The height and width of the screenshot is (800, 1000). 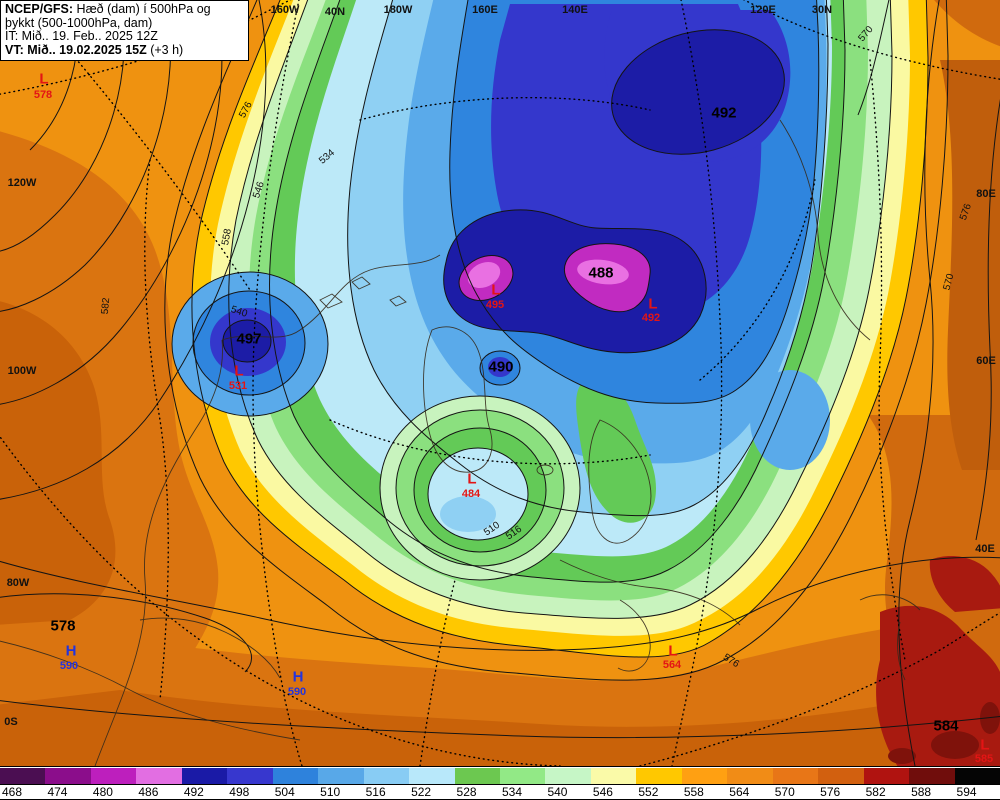 I want to click on colorbar-tick-label: 510, so click(x=330, y=792).